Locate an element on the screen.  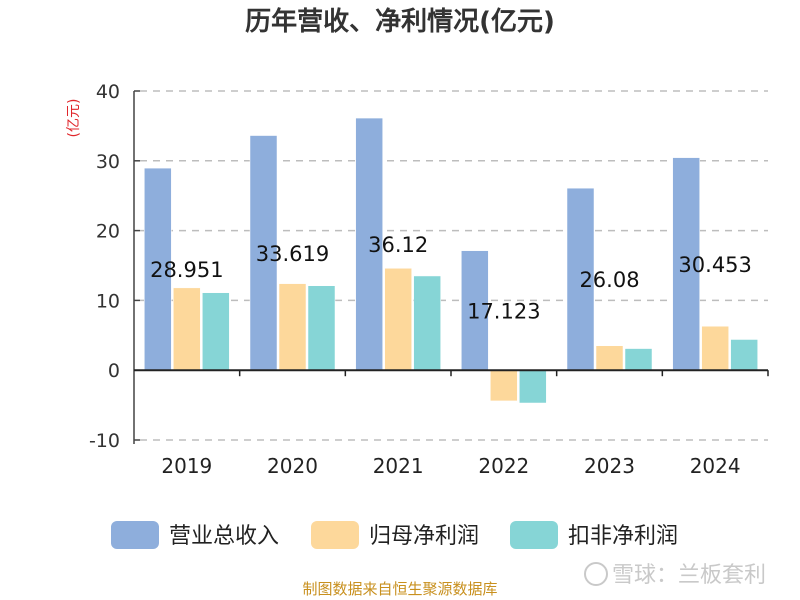
bar-2-2023 is located at coordinates (609, 358).